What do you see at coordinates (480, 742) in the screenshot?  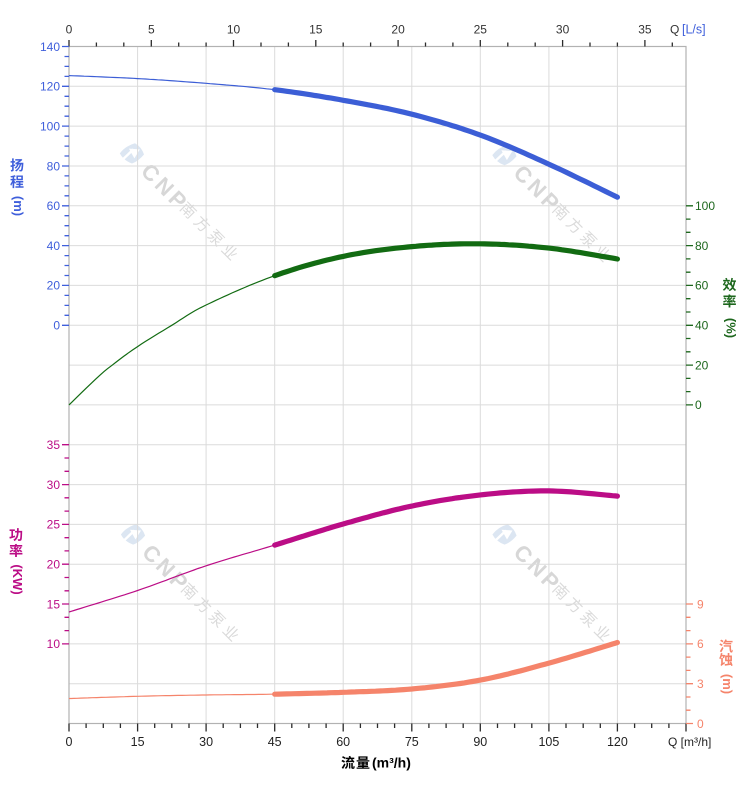 I see `svg-text: 90` at bounding box center [480, 742].